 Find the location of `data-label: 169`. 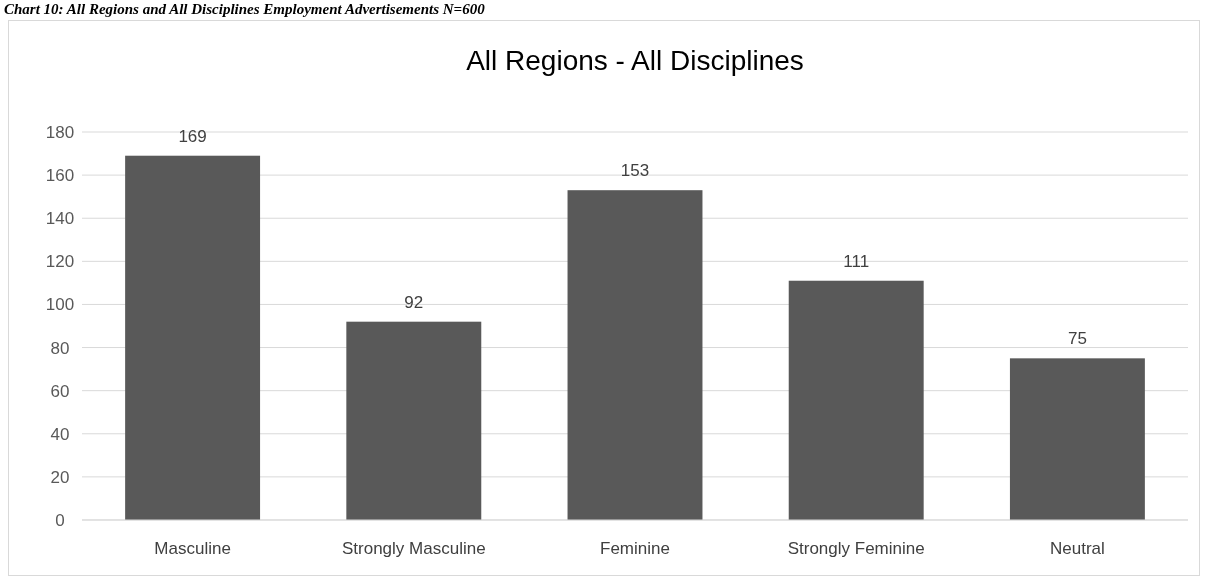

data-label: 169 is located at coordinates (192, 136).